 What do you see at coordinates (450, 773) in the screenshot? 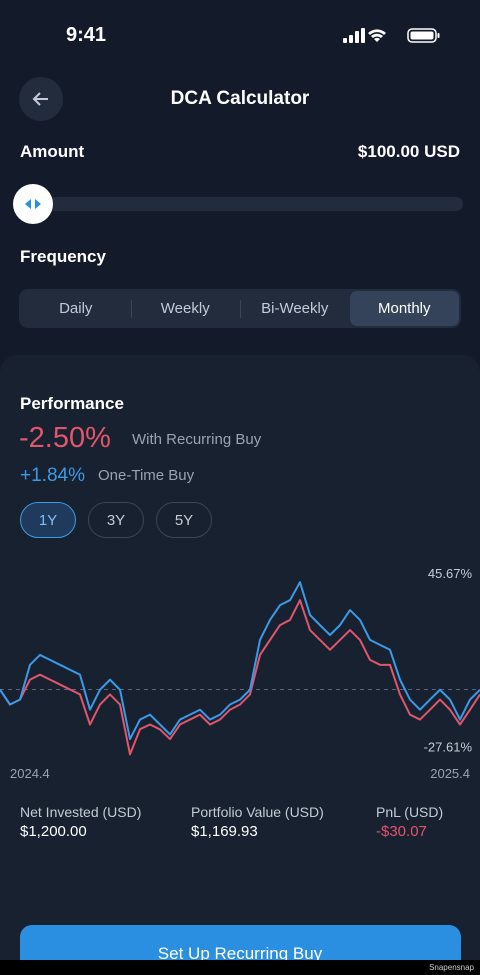
I see `x-tick-label: 2025.4` at bounding box center [450, 773].